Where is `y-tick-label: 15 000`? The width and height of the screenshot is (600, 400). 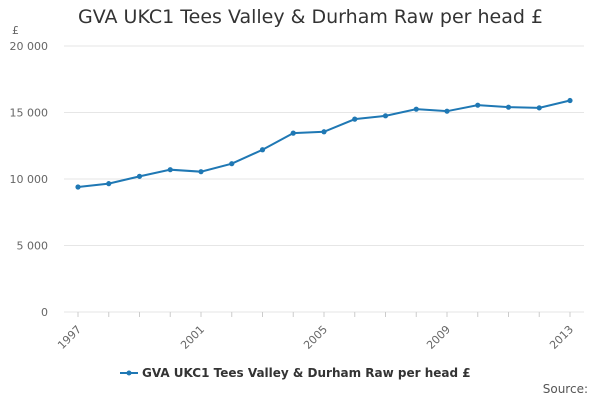
y-tick-label: 15 000 is located at coordinates (29, 113).